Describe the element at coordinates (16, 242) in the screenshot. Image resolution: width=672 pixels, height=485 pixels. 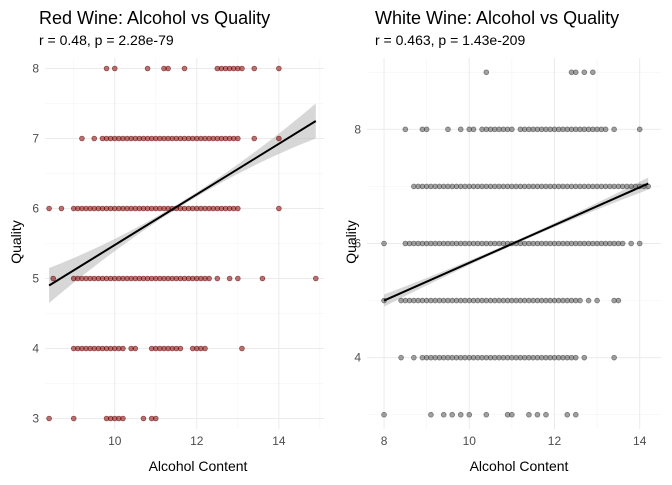
I see `red-y-axis-label: Quality` at that location.